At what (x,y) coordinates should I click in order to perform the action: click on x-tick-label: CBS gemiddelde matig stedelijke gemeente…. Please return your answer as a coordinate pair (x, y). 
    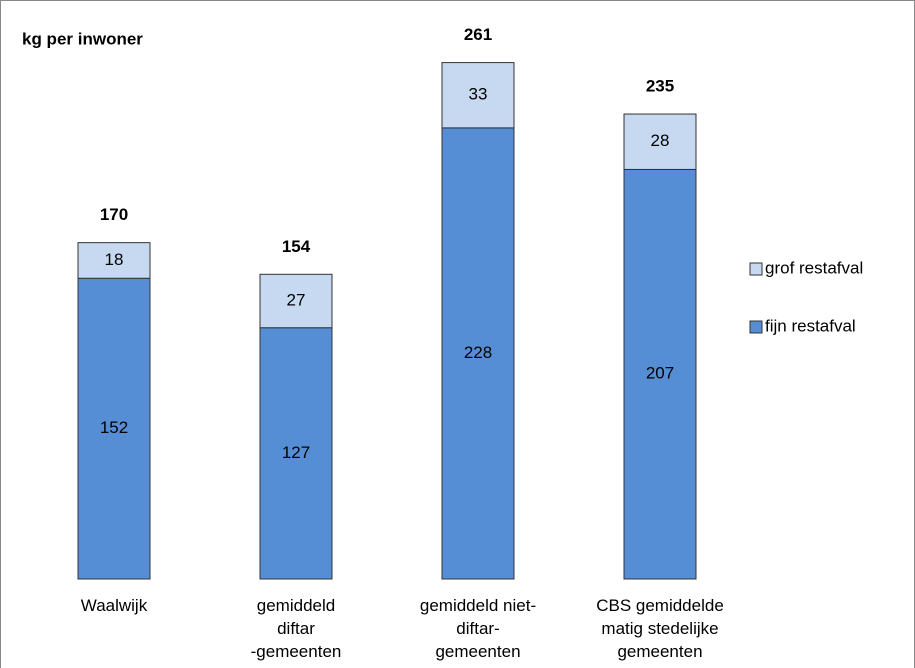
    Looking at the image, I should click on (660, 628).